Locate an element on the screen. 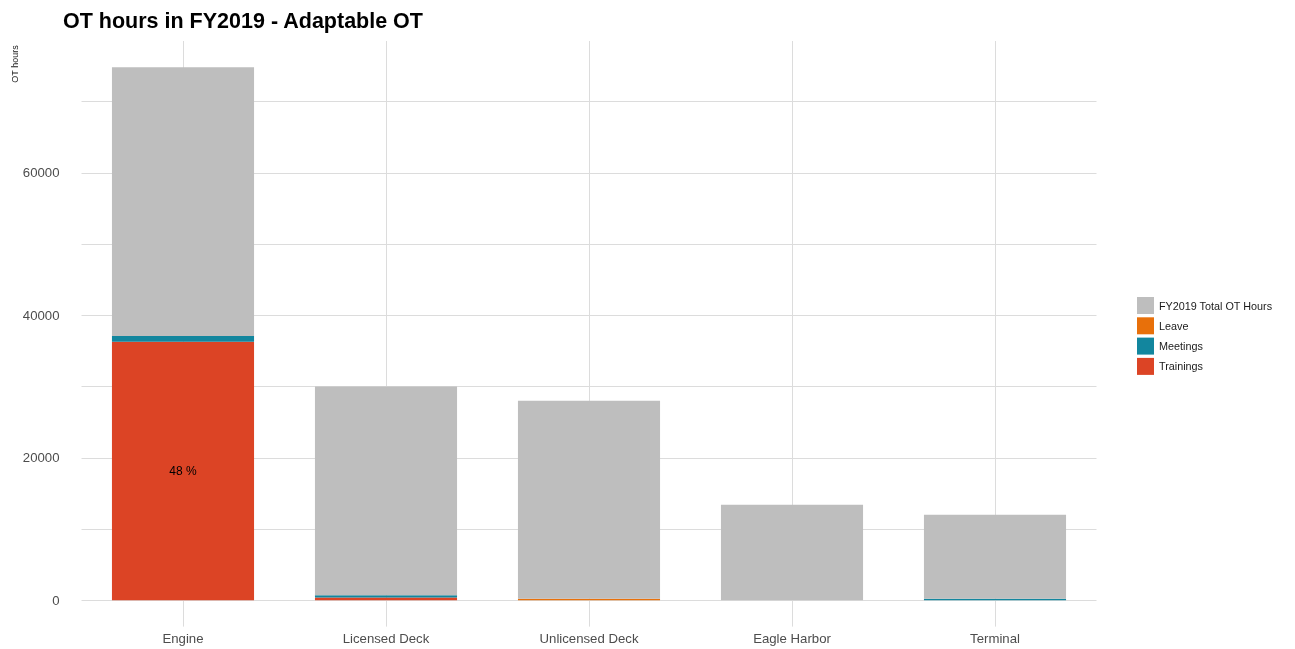 The height and width of the screenshot is (649, 1295). legend-label: Meetings is located at coordinates (1181, 346).